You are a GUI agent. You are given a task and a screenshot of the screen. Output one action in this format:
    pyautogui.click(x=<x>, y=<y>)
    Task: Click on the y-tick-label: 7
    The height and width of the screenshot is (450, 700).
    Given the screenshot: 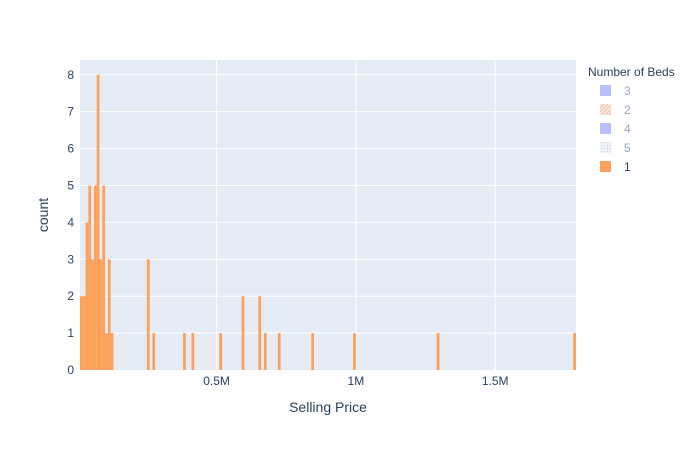 What is the action you would take?
    pyautogui.click(x=70, y=112)
    